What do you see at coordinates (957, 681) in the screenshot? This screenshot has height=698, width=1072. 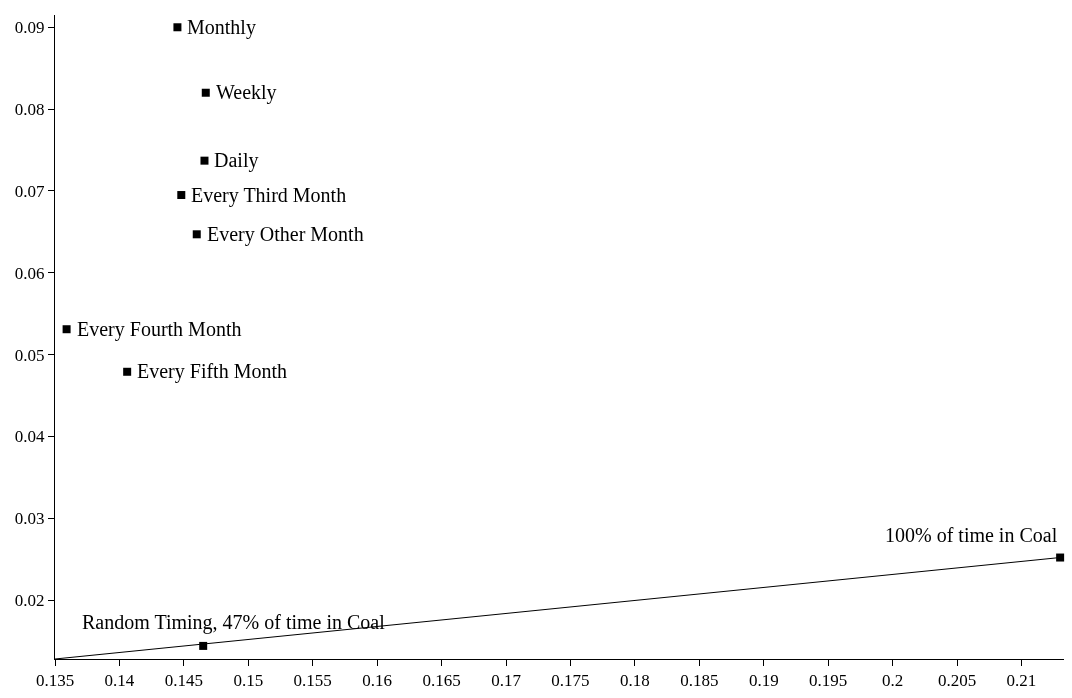 I see `x-tick-label: 0.205` at bounding box center [957, 681].